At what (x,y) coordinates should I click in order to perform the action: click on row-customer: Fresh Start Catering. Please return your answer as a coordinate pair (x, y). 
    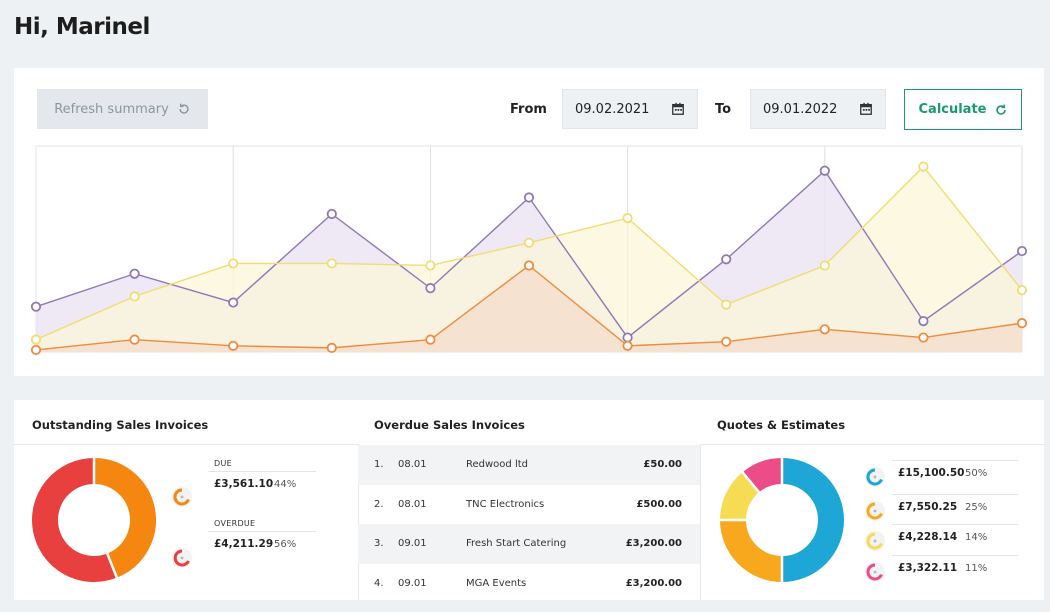
    Looking at the image, I should click on (516, 544).